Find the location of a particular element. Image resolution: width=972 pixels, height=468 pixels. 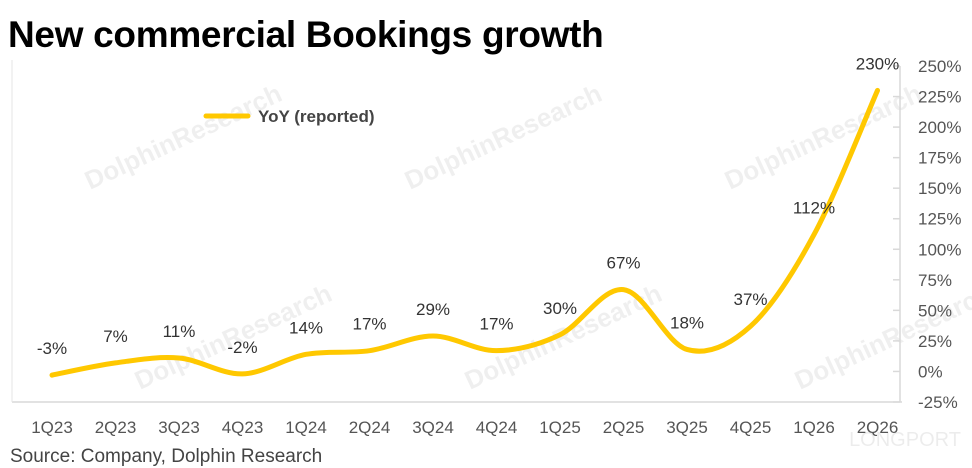

x-tick-label: 4Q23 is located at coordinates (243, 427).